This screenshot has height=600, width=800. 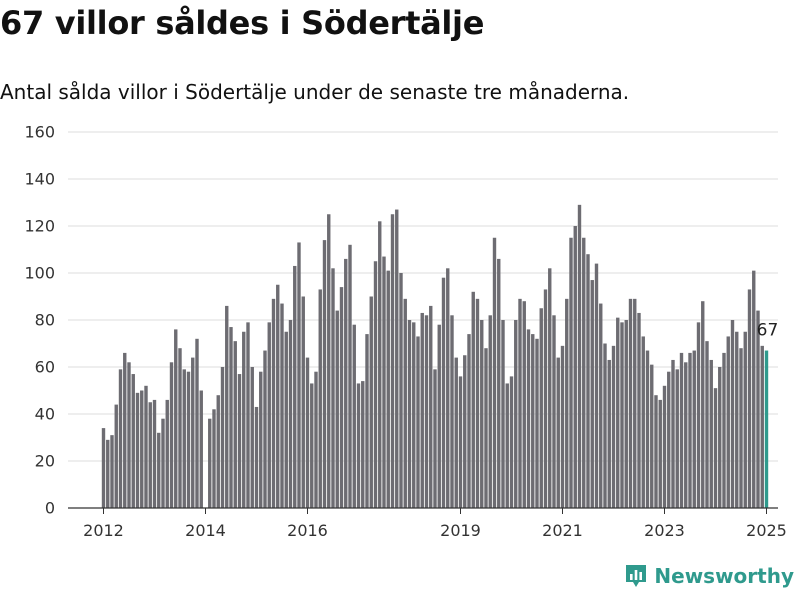 What do you see at coordinates (45, 414) in the screenshot?
I see `y-tick-label: 40` at bounding box center [45, 414].